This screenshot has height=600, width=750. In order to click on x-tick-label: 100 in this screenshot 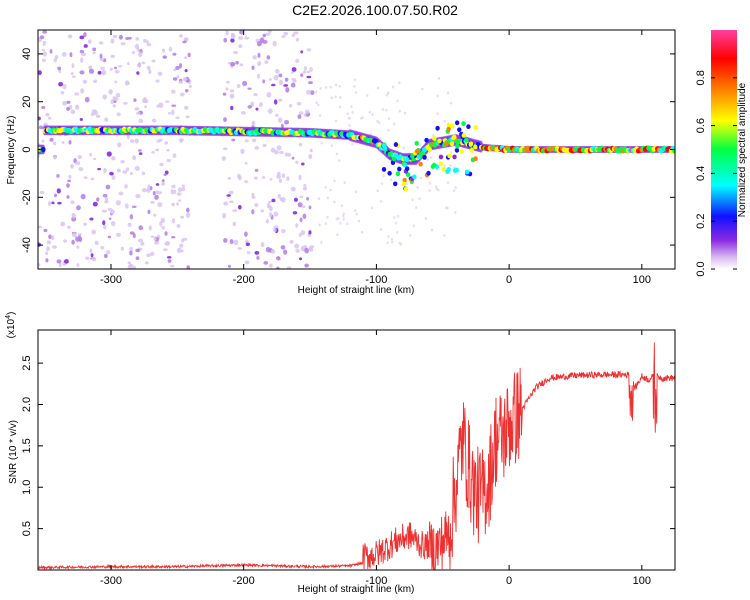, I will do `click(642, 581)`.